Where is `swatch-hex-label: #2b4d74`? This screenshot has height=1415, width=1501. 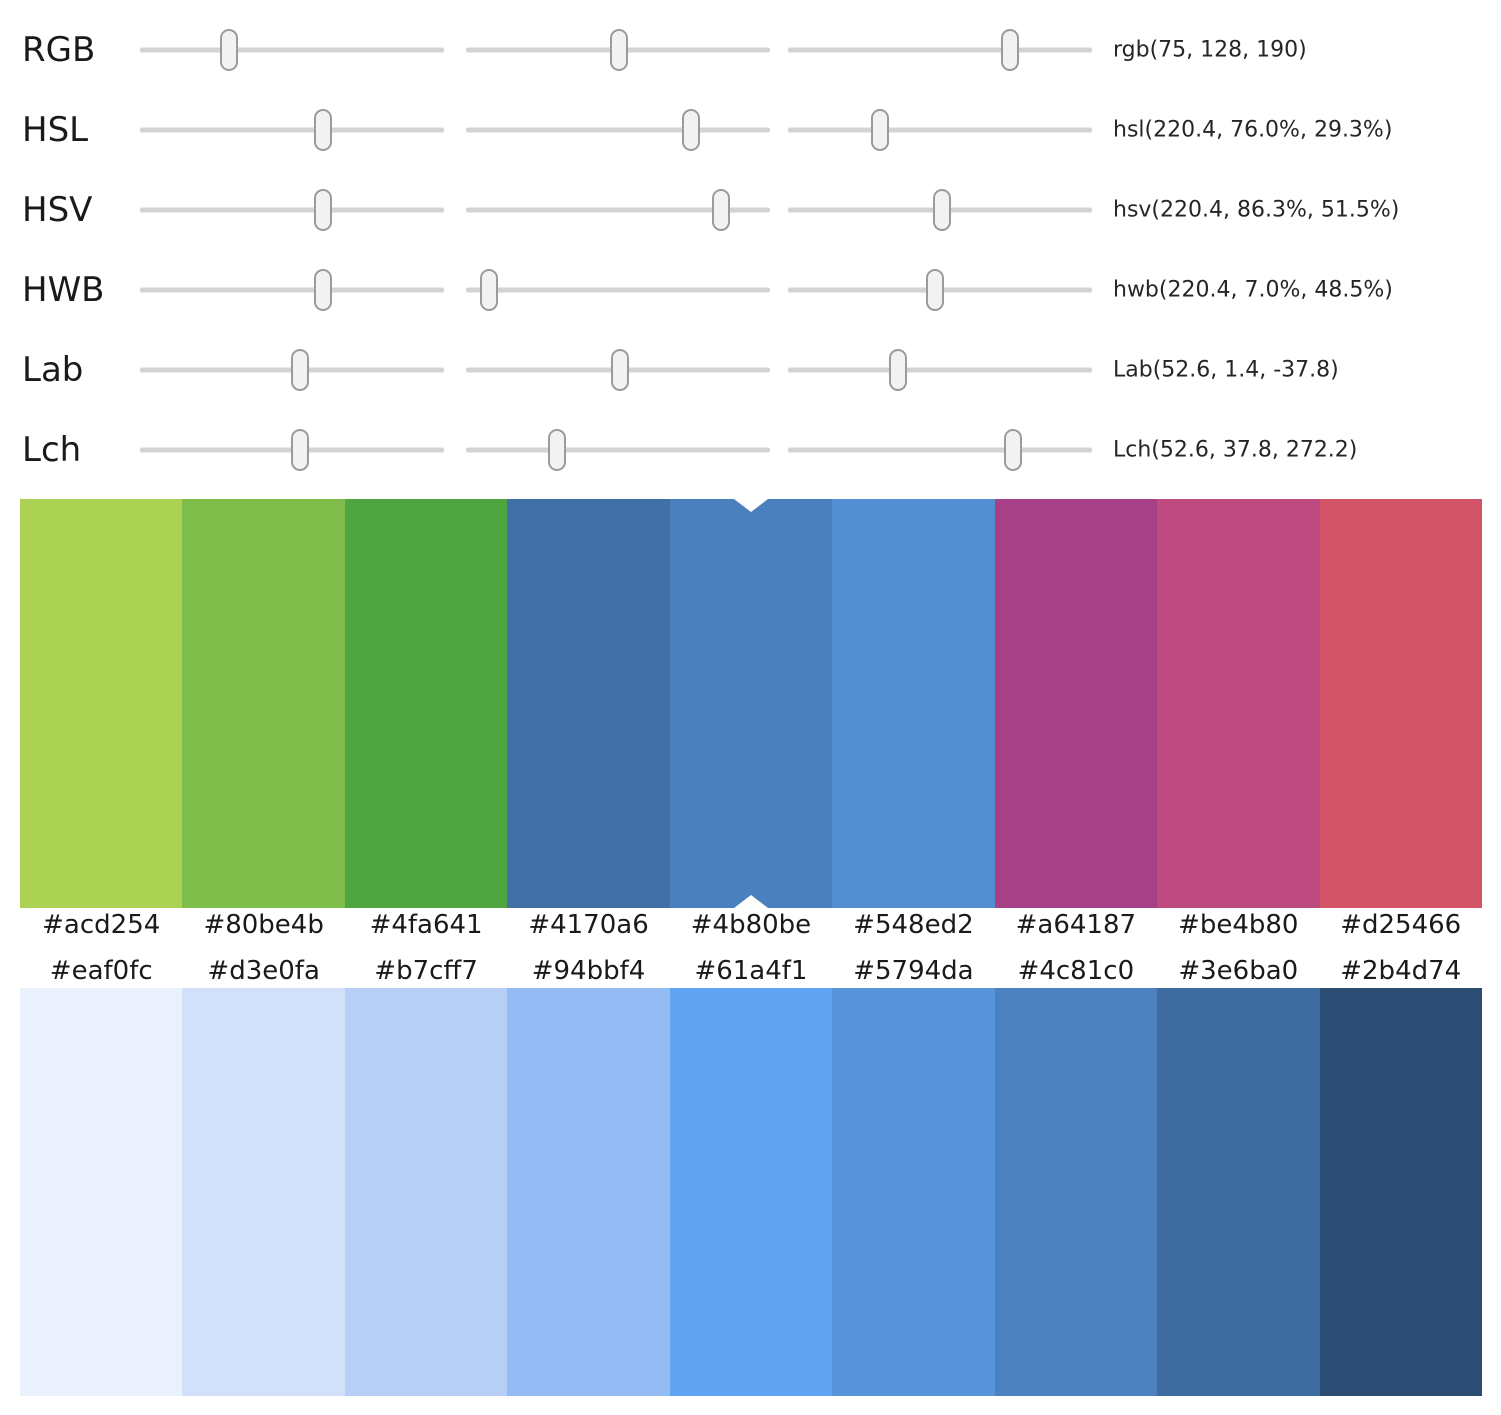
swatch-hex-label: #2b4d74 is located at coordinates (1401, 971).